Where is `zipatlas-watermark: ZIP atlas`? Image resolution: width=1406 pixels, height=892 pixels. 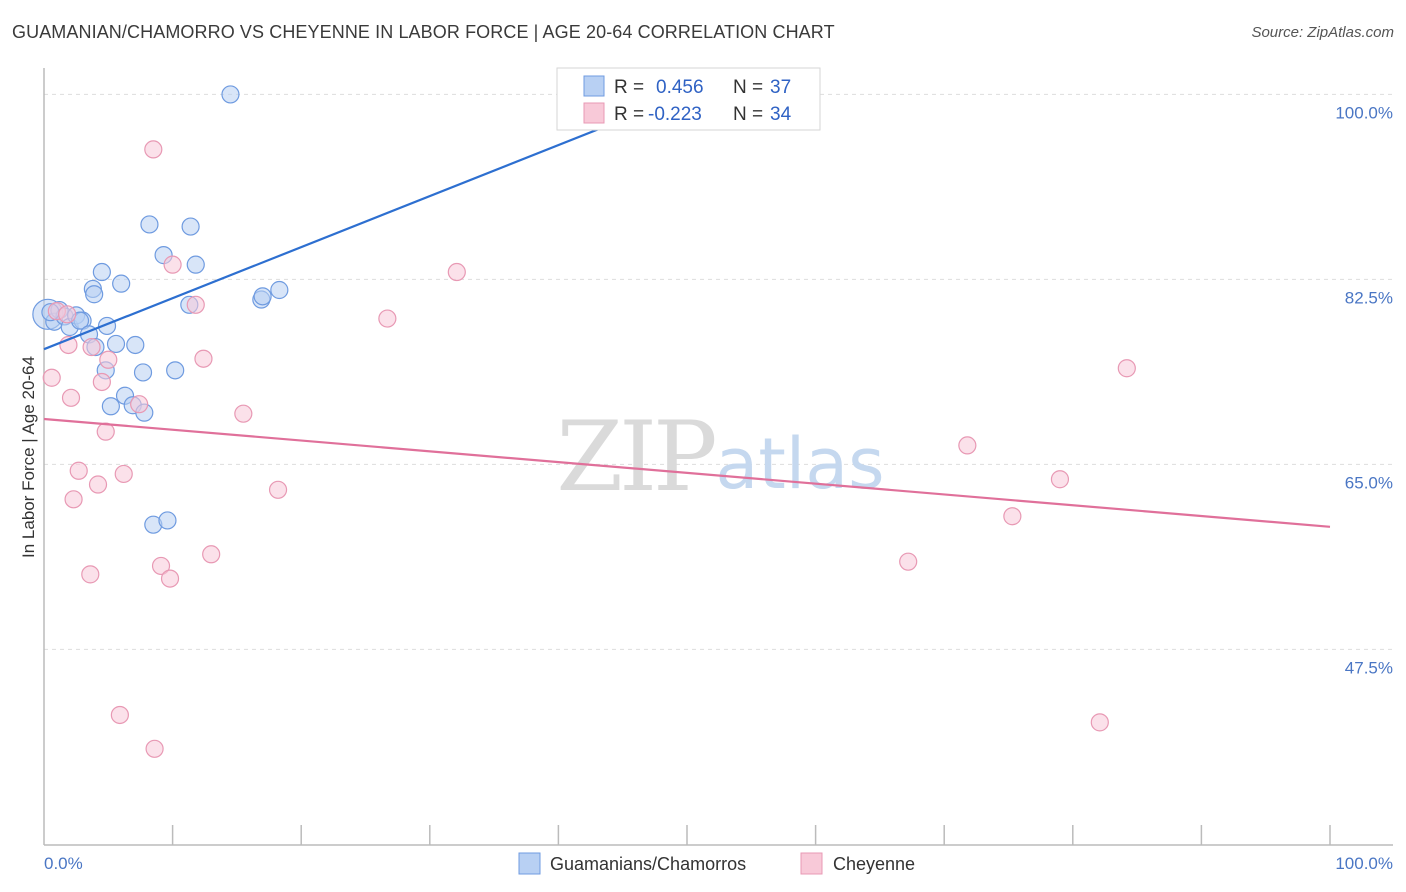
zipatlas-watermark: ZIP atlas is located at coordinates (720, 457).